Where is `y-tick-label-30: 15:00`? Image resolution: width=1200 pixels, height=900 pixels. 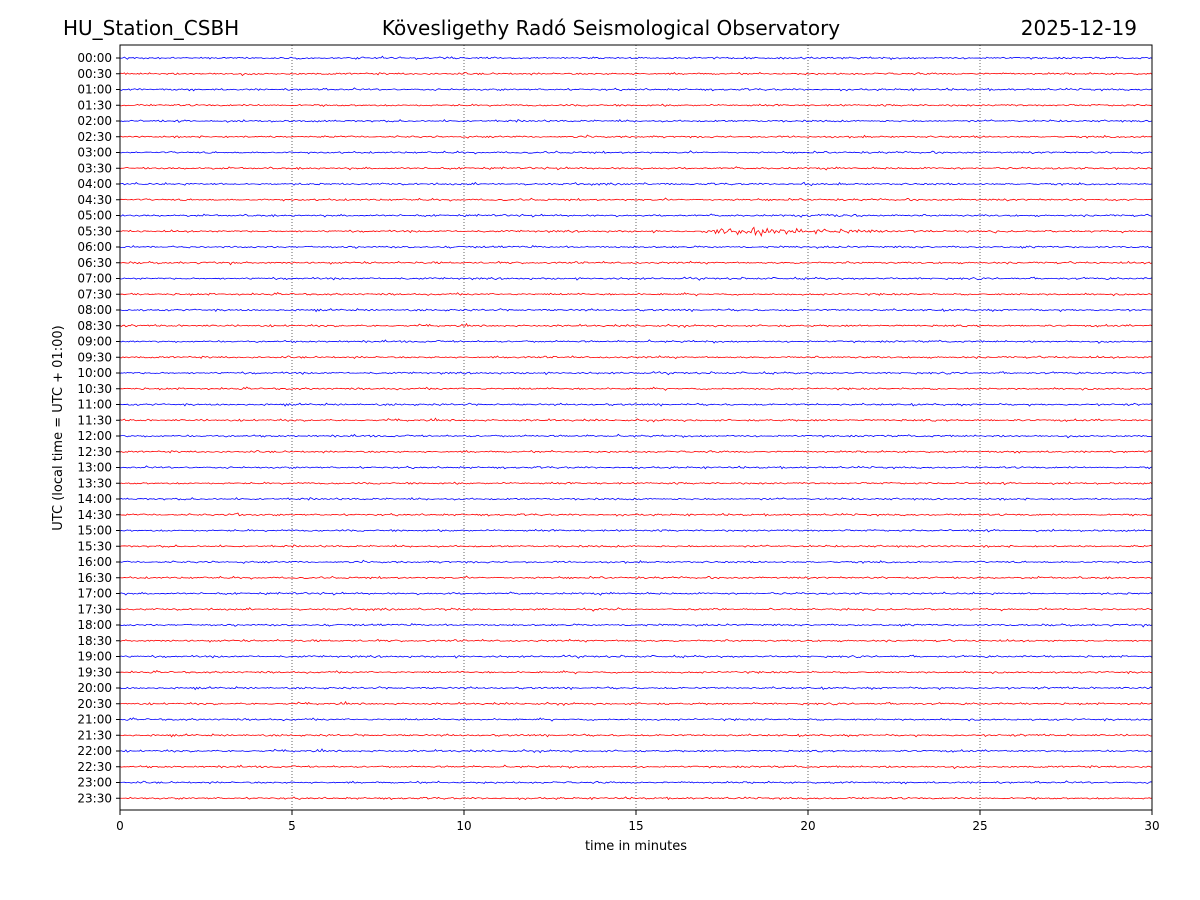
y-tick-label-30: 15:00 is located at coordinates (94, 531).